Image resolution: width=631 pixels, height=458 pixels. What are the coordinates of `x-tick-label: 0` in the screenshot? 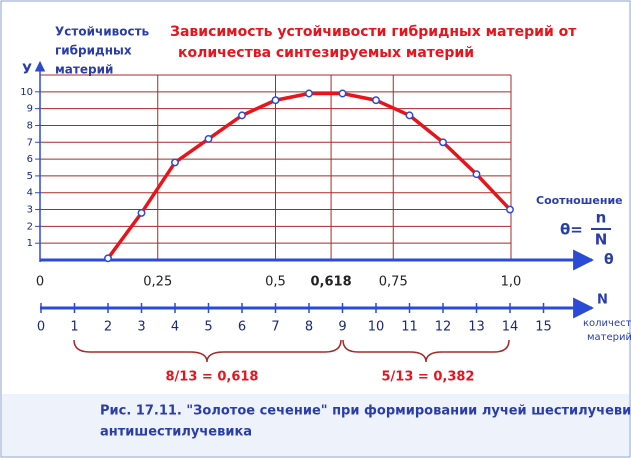 It's located at (41, 327).